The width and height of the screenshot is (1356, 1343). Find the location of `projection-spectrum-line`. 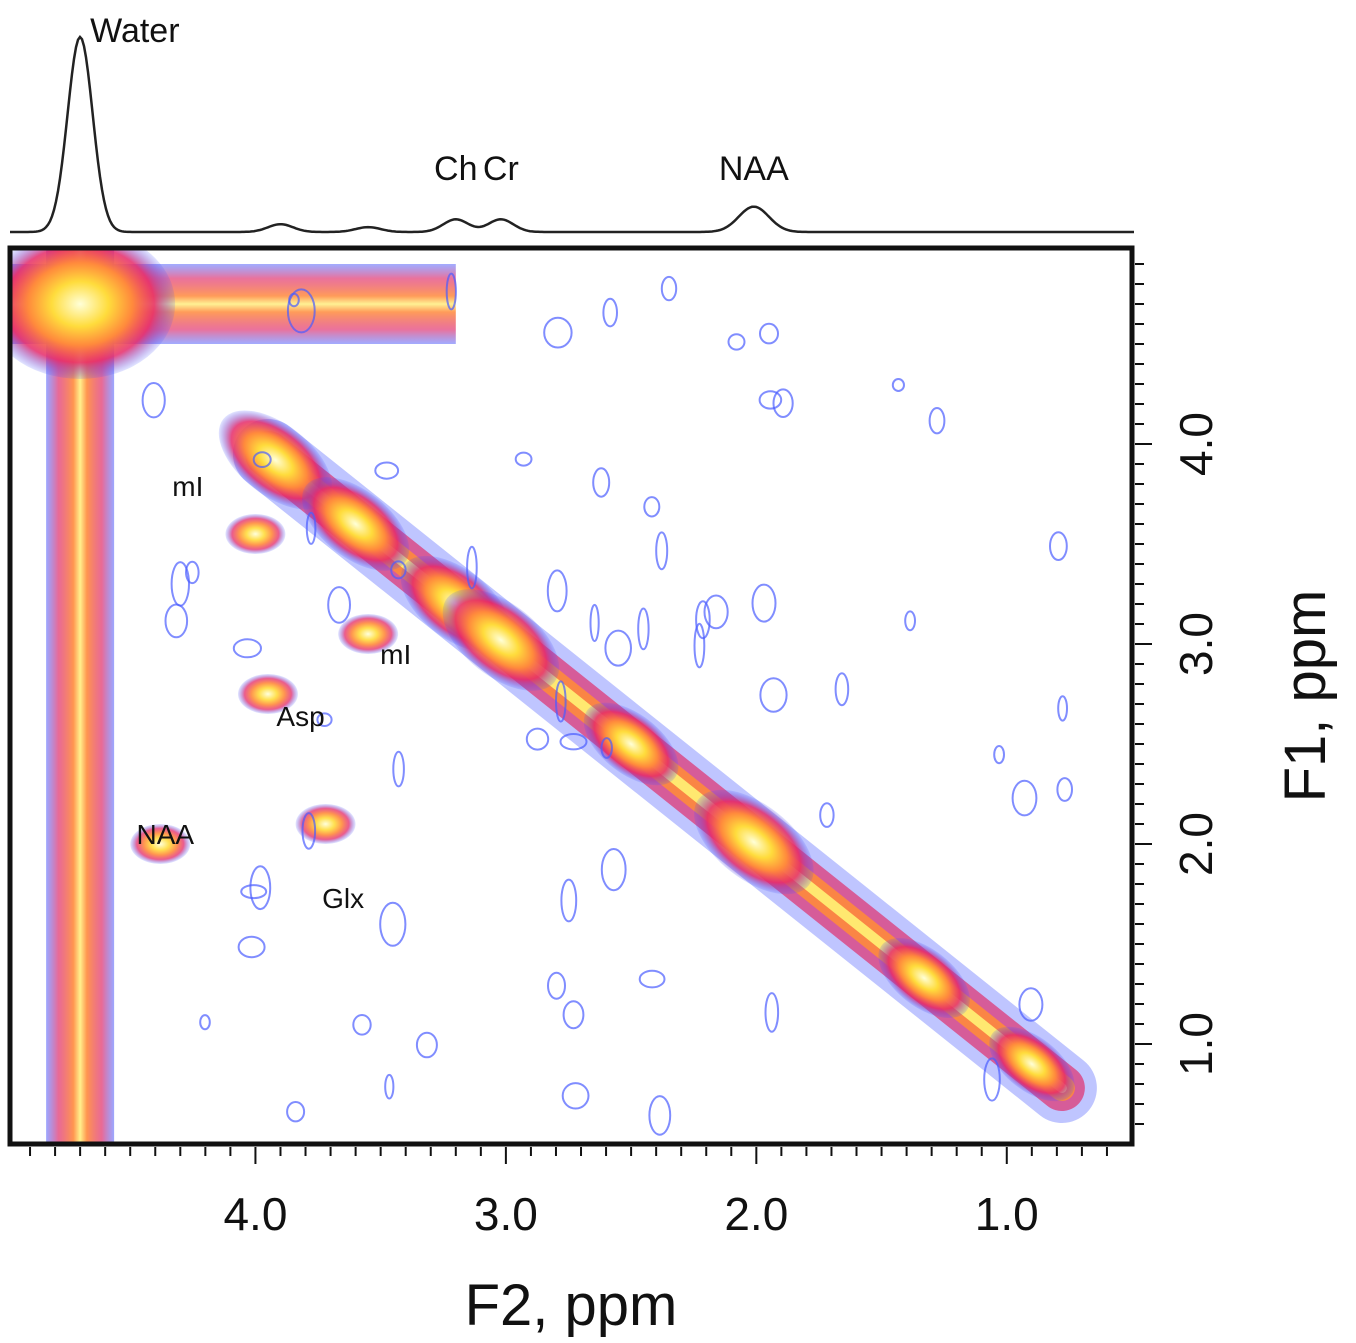

projection-spectrum-line is located at coordinates (572, 134).